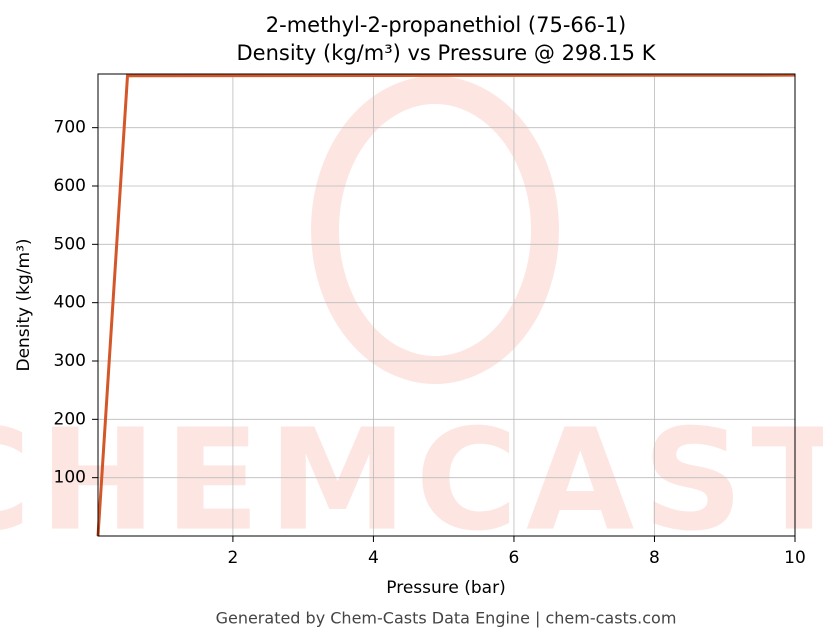  Describe the element at coordinates (795, 558) in the screenshot. I see `x-tick-label: 10` at that location.